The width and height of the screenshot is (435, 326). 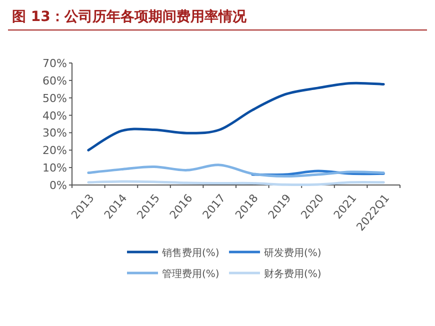 I want to click on legend-label: 财务费用(%), so click(x=293, y=274).